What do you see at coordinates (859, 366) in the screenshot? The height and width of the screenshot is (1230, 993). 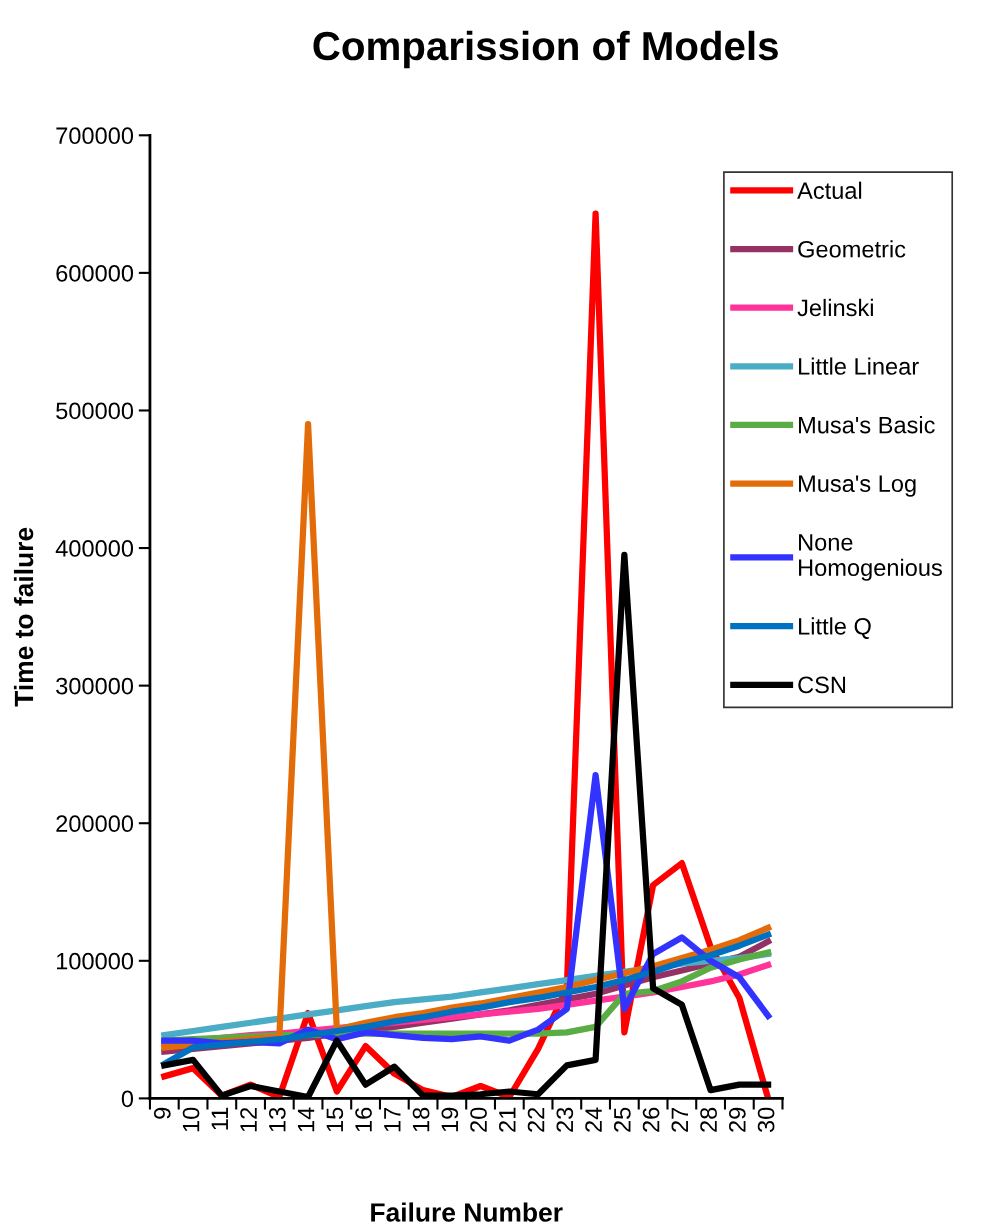 I see `legend-label: Little Linear` at bounding box center [859, 366].